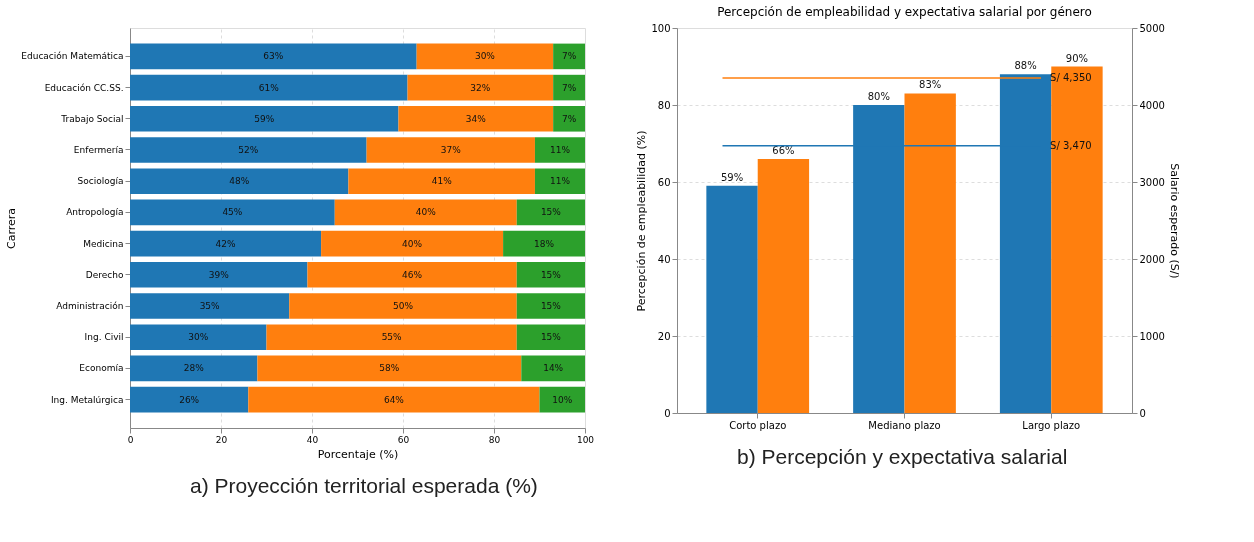  I want to click on data-label: 61%, so click(269, 87).